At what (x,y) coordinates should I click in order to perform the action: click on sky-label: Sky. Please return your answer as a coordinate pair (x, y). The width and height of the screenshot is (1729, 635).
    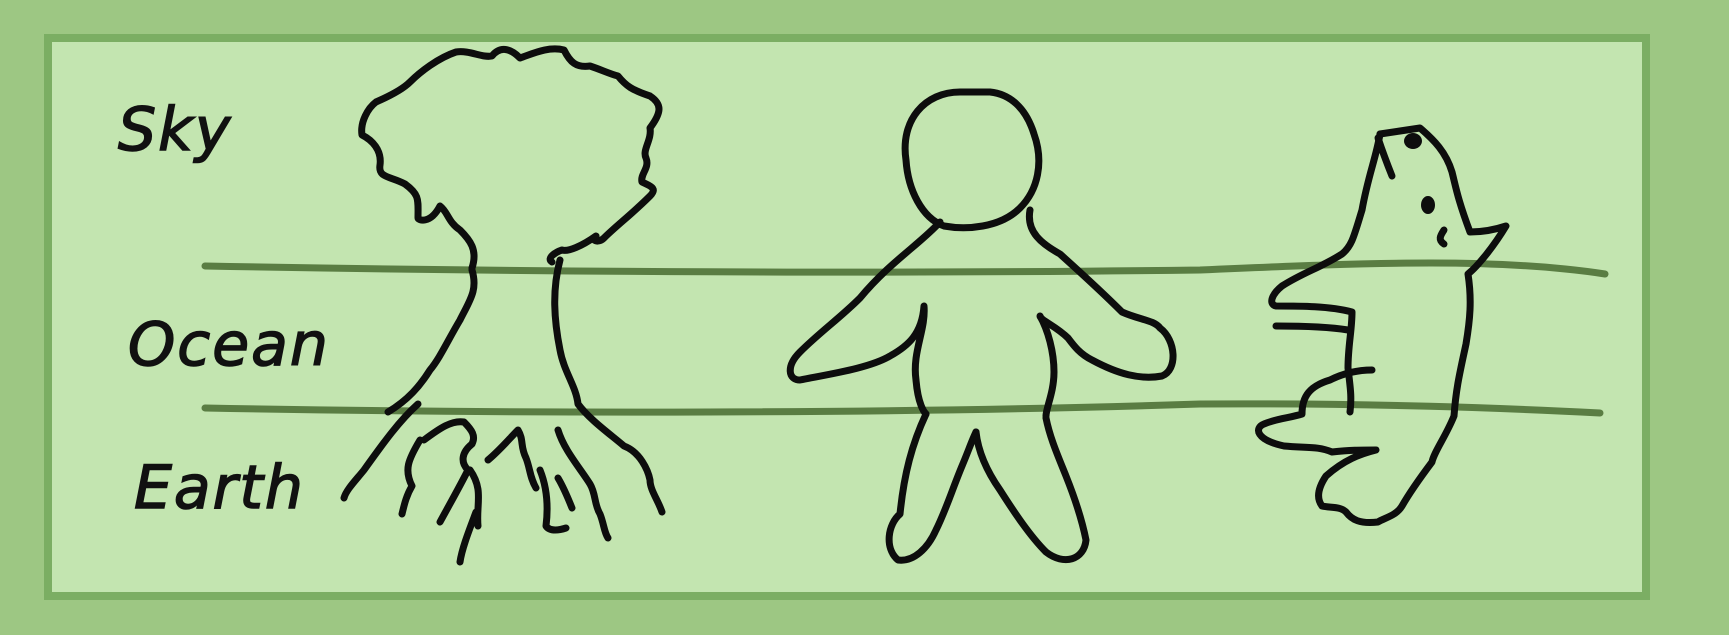
    Looking at the image, I should click on (175, 130).